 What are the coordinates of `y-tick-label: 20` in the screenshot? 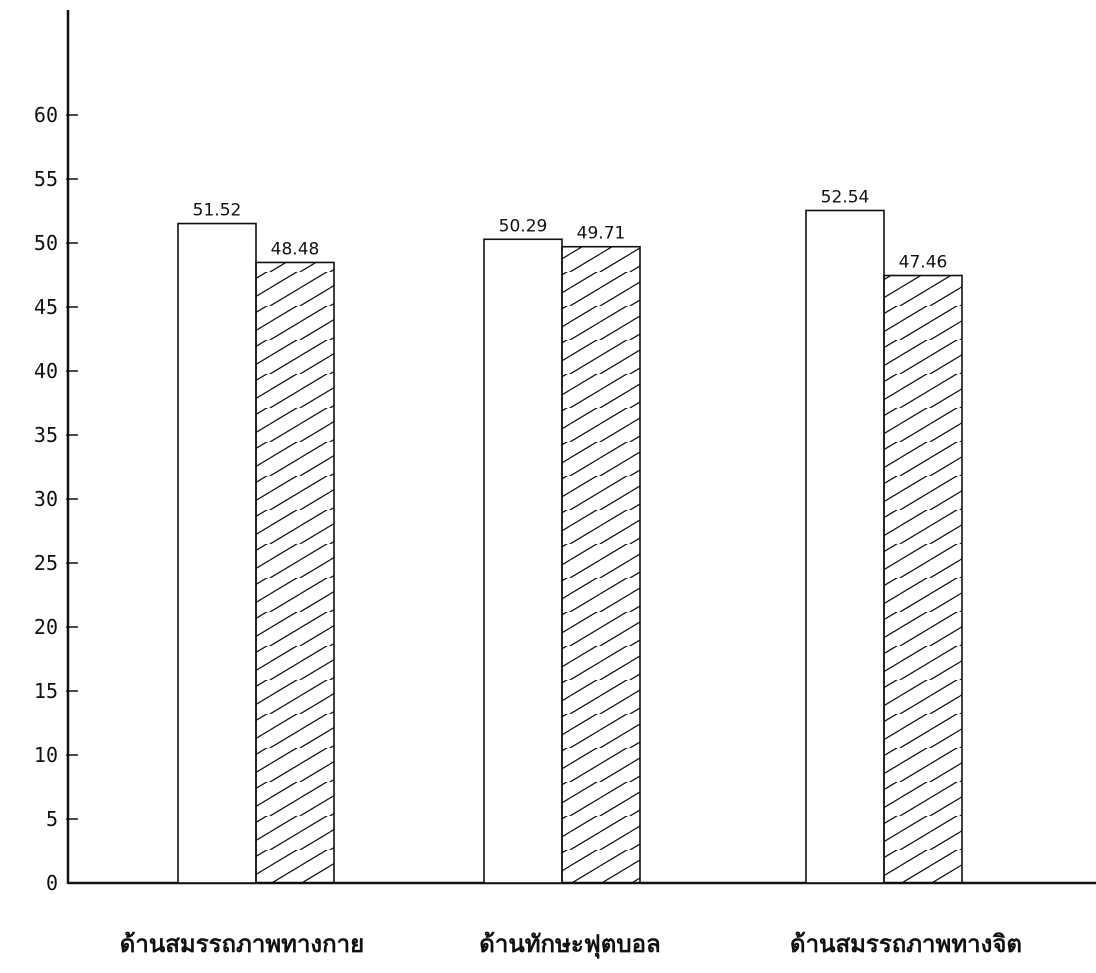 It's located at (46, 627).